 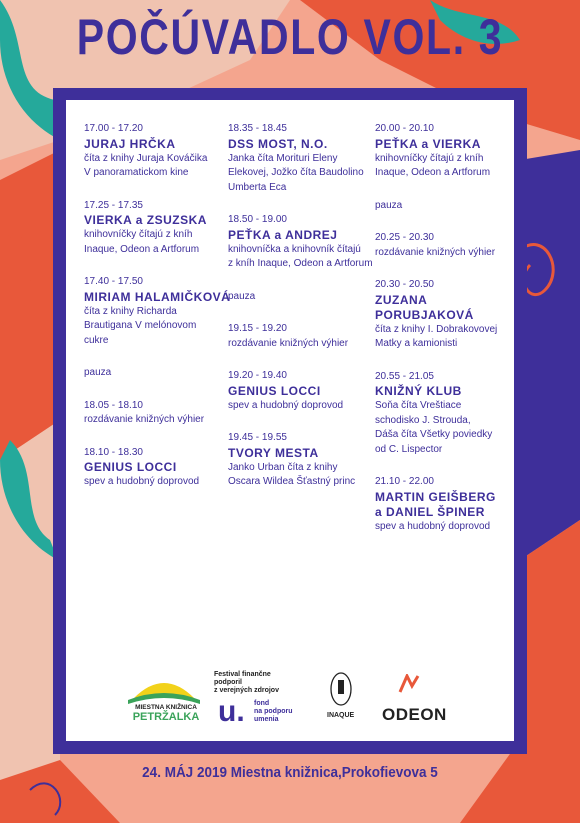 I want to click on odeon-logo-text: ODEON, so click(x=414, y=714).